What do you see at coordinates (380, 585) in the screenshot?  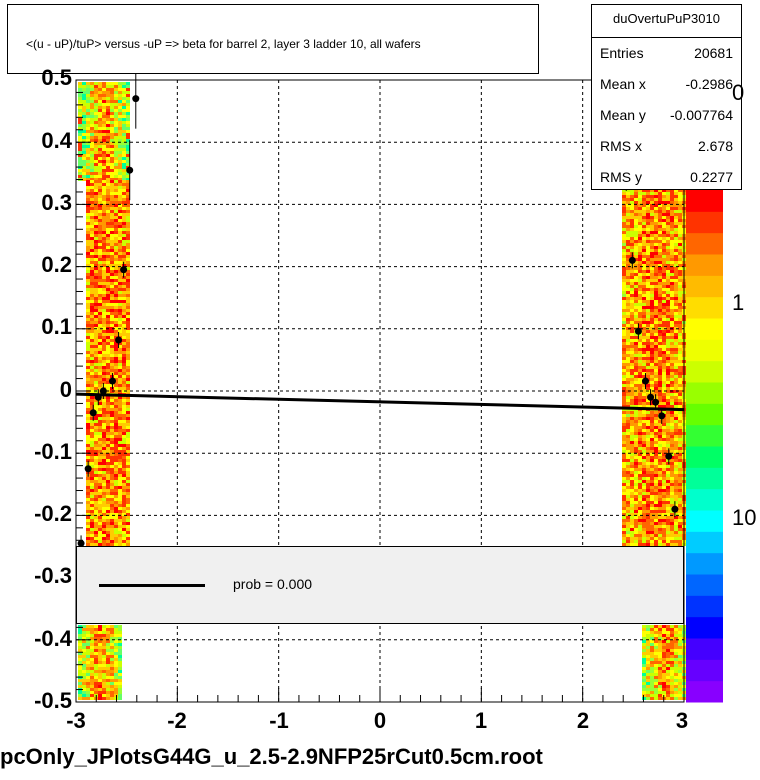 I see `legend-box: prob = 0.000` at bounding box center [380, 585].